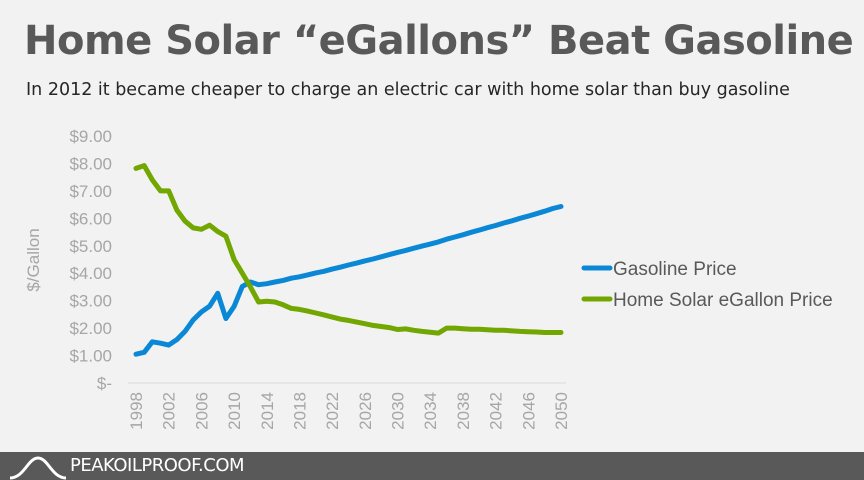 Image resolution: width=864 pixels, height=480 pixels. What do you see at coordinates (33, 259) in the screenshot?
I see `y-axis-label: $/Gallon` at bounding box center [33, 259].